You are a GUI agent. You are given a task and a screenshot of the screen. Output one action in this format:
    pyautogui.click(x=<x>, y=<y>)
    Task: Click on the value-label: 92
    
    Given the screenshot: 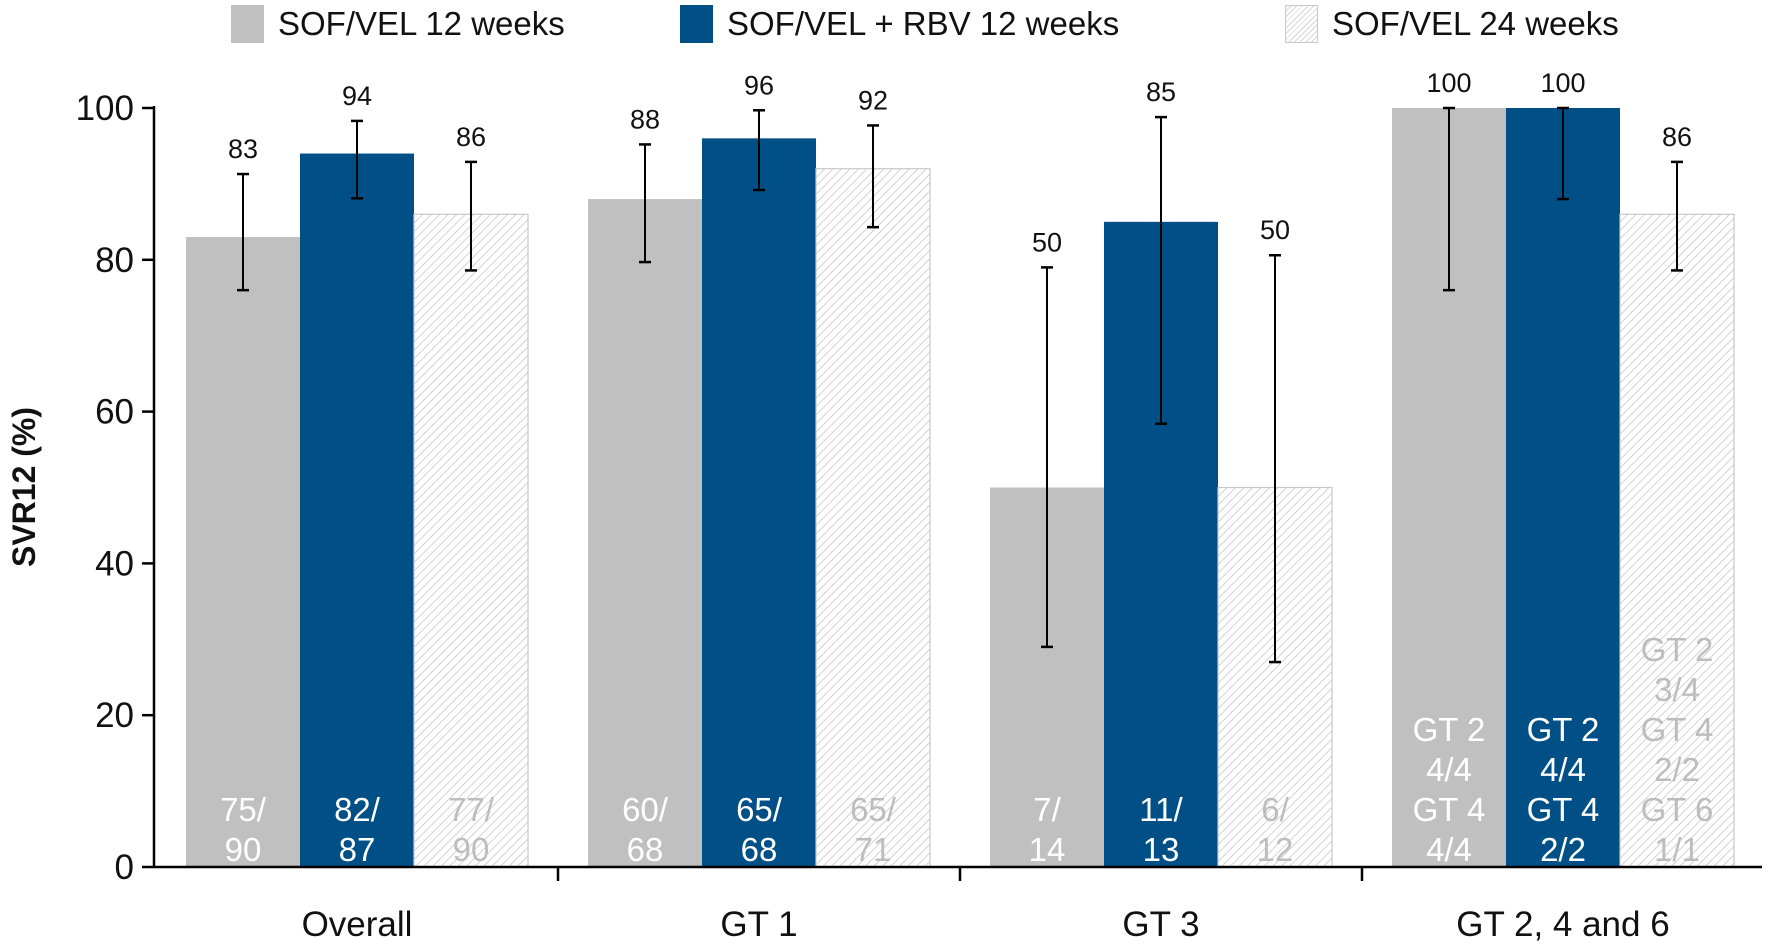 What is the action you would take?
    pyautogui.click(x=873, y=100)
    